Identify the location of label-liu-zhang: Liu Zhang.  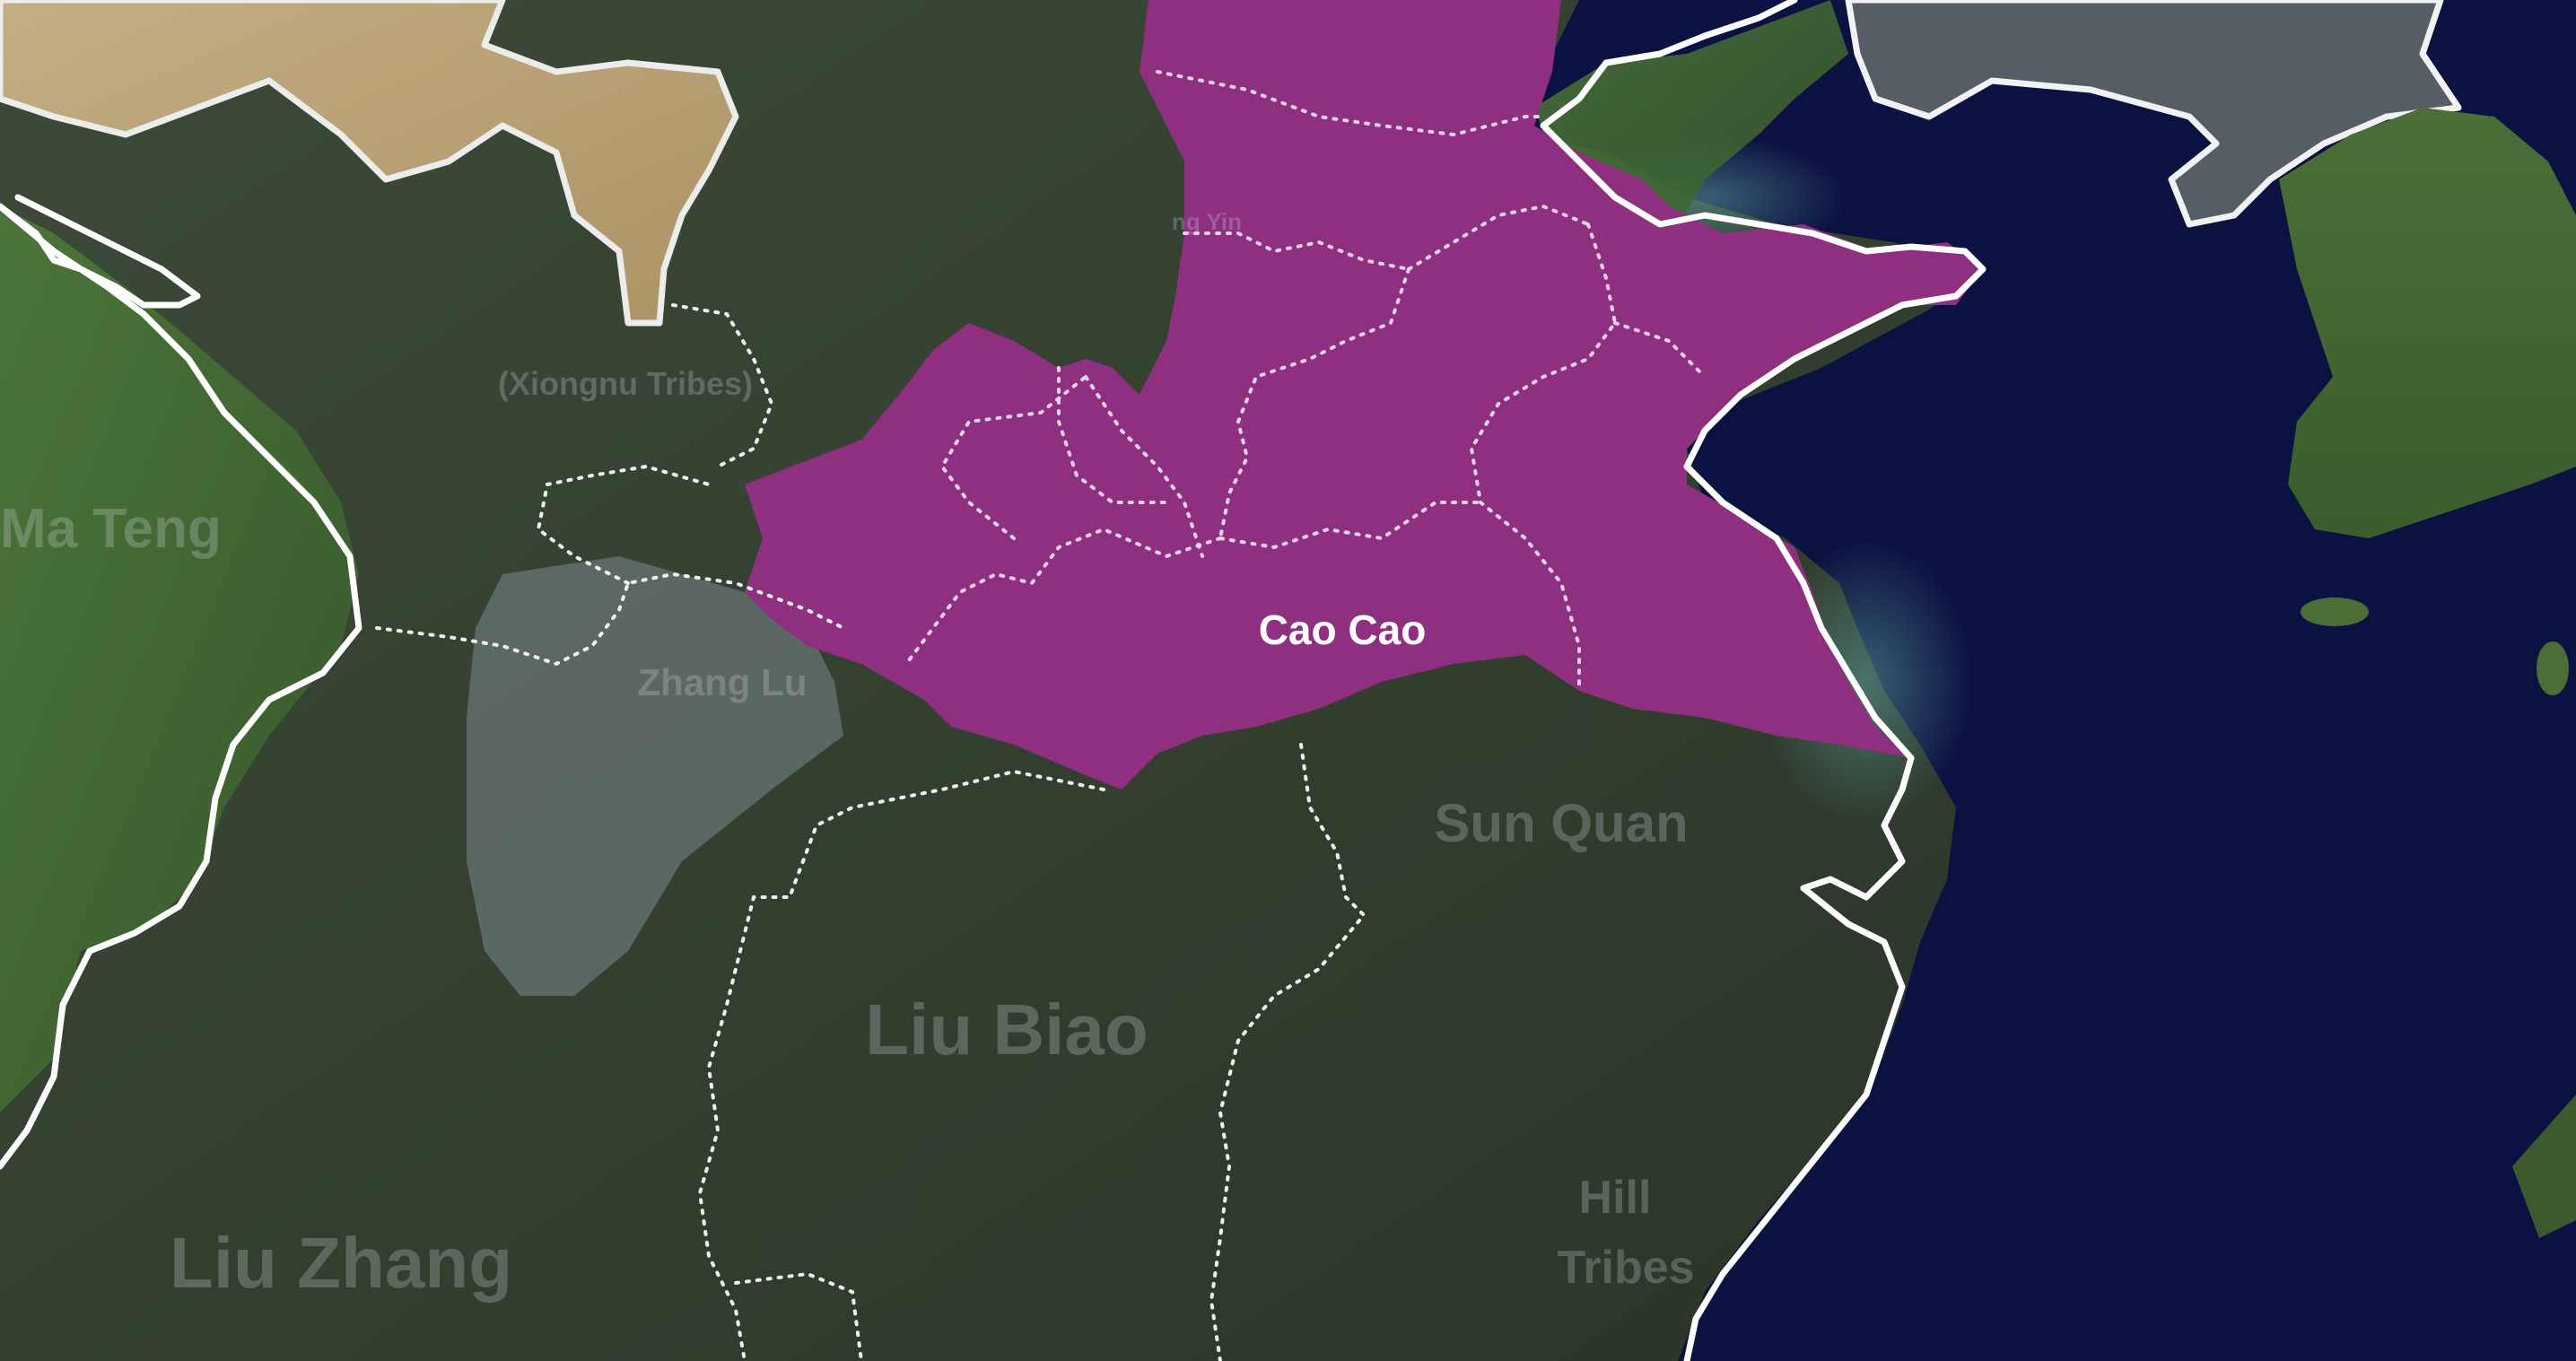
(341, 1263).